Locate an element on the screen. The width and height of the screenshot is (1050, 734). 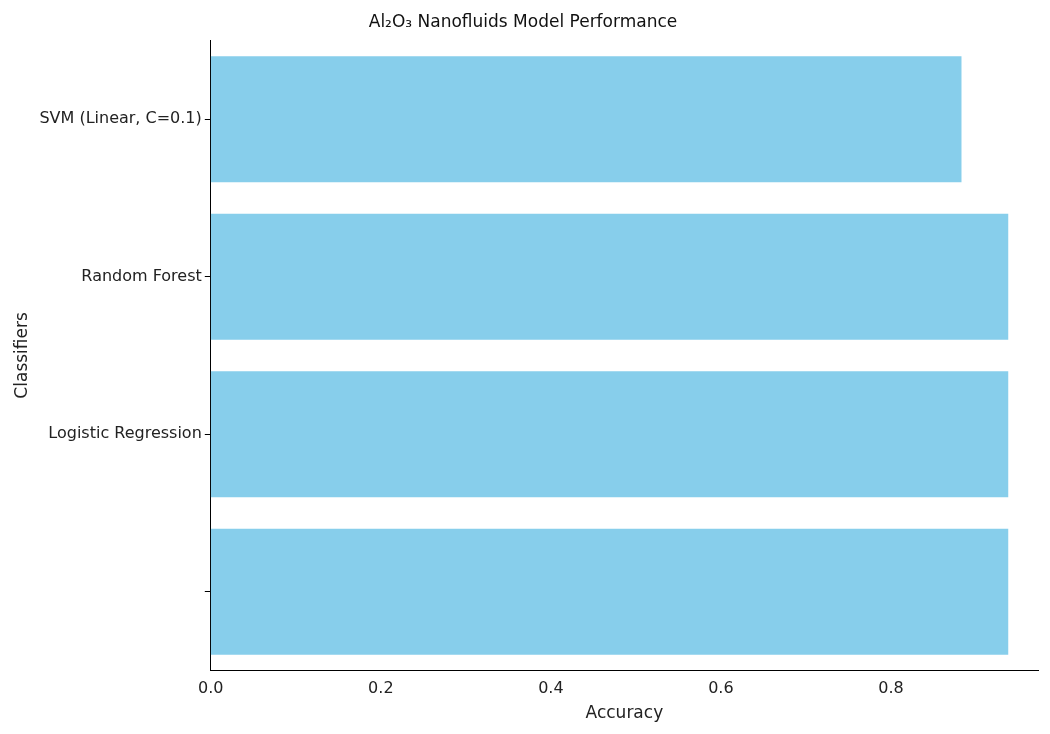
y-tick-label: Logistic Regression is located at coordinates (125, 433).